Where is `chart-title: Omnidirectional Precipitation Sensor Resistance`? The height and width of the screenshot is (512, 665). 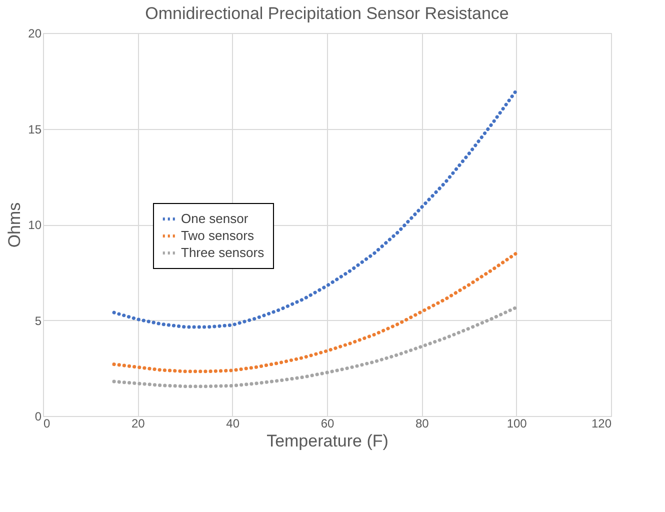 chart-title: Omnidirectional Precipitation Sensor Resistance is located at coordinates (327, 13).